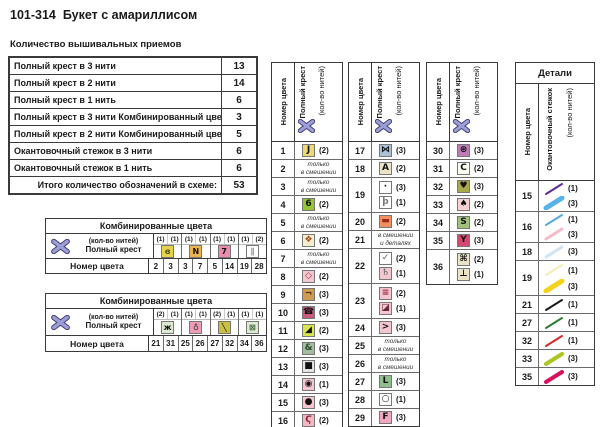 This screenshot has width=600, height=427. I want to click on legend-row: 36 ⌘ (2) ⊥ (1), so click(462, 267).